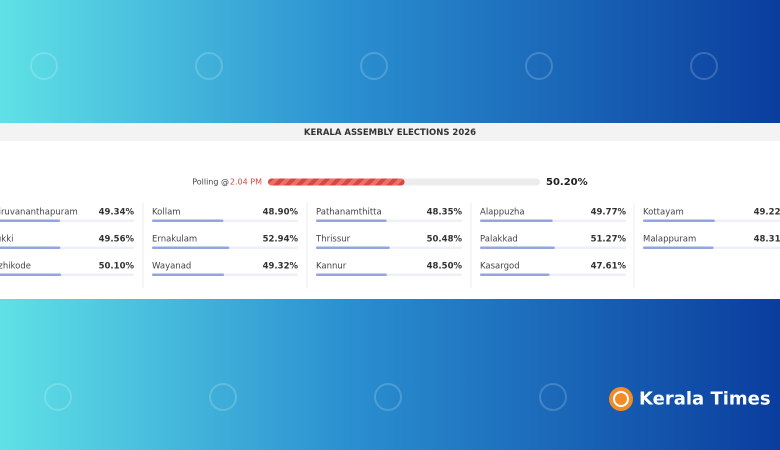 This screenshot has height=450, width=780. What do you see at coordinates (39, 213) in the screenshot?
I see `district-name: Thiruvananthapuram` at bounding box center [39, 213].